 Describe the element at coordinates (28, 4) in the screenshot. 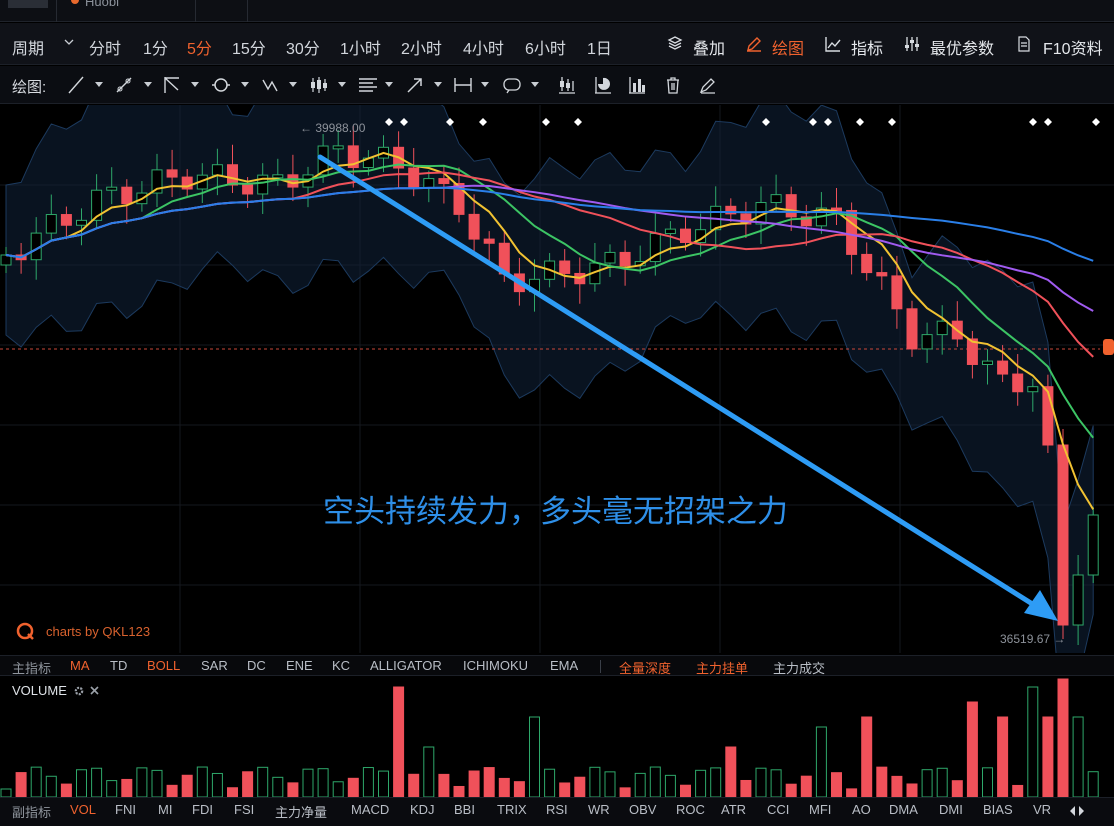

I see `menu-tab` at that location.